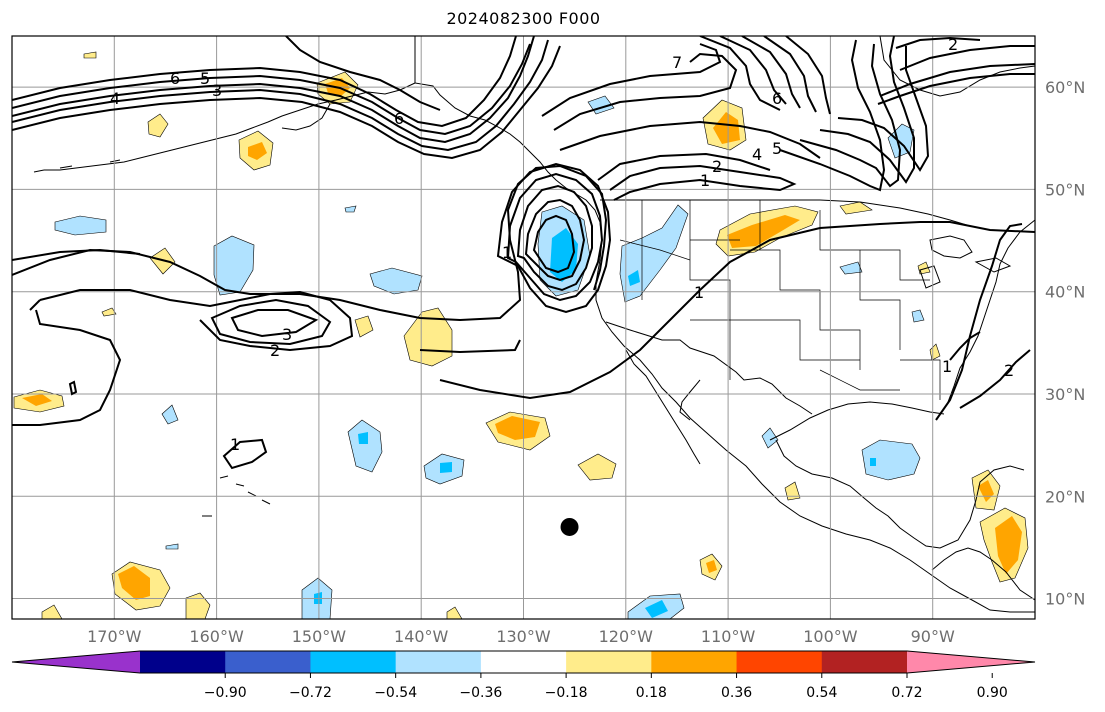  What do you see at coordinates (728, 636) in the screenshot?
I see `longitude-label: 110°W` at bounding box center [728, 636].